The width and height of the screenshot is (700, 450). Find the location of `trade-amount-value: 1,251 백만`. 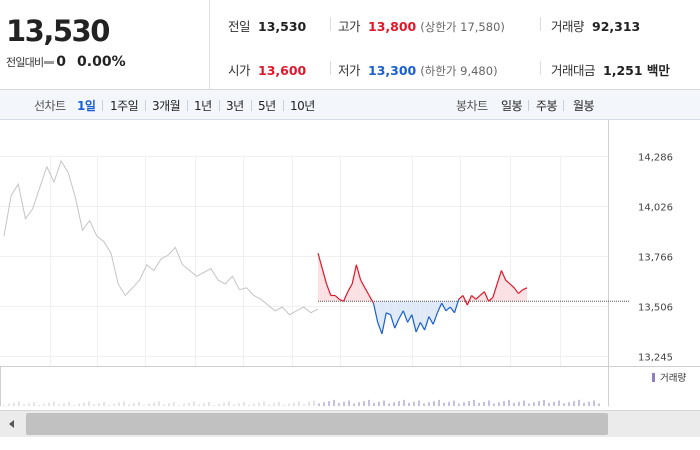

trade-amount-value: 1,251 백만 is located at coordinates (636, 70).